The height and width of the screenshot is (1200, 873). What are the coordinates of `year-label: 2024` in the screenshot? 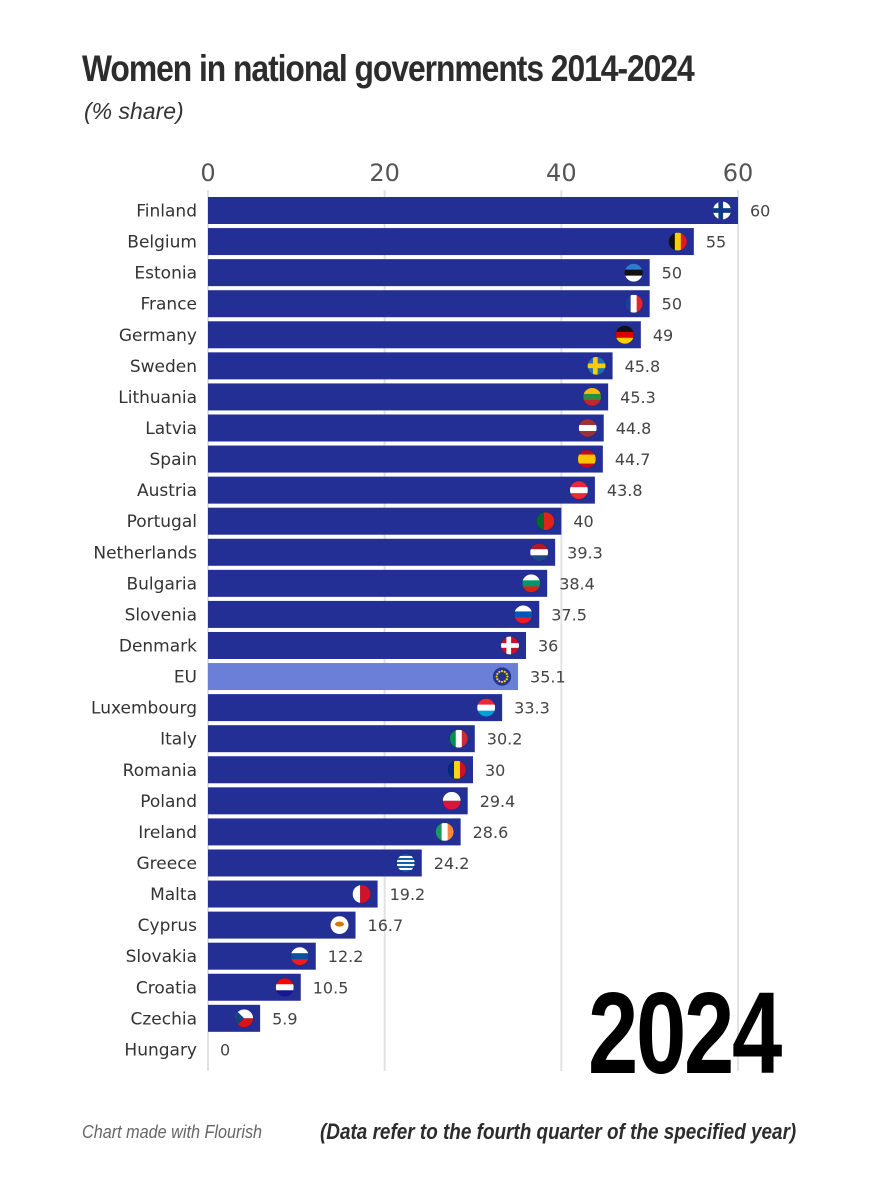 It's located at (685, 1033).